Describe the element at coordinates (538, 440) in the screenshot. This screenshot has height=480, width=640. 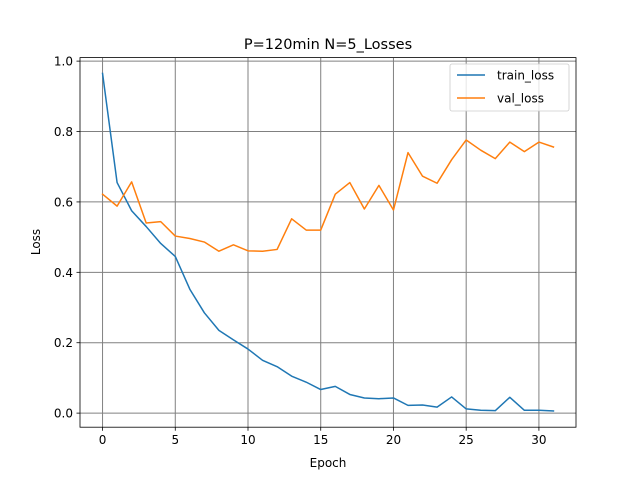
I see `x-tick-label: 30` at that location.